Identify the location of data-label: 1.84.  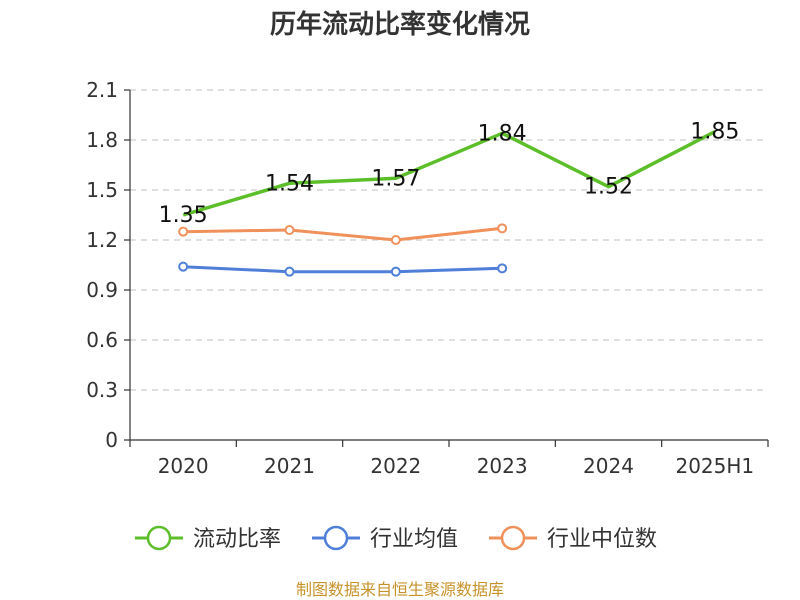
(502, 133).